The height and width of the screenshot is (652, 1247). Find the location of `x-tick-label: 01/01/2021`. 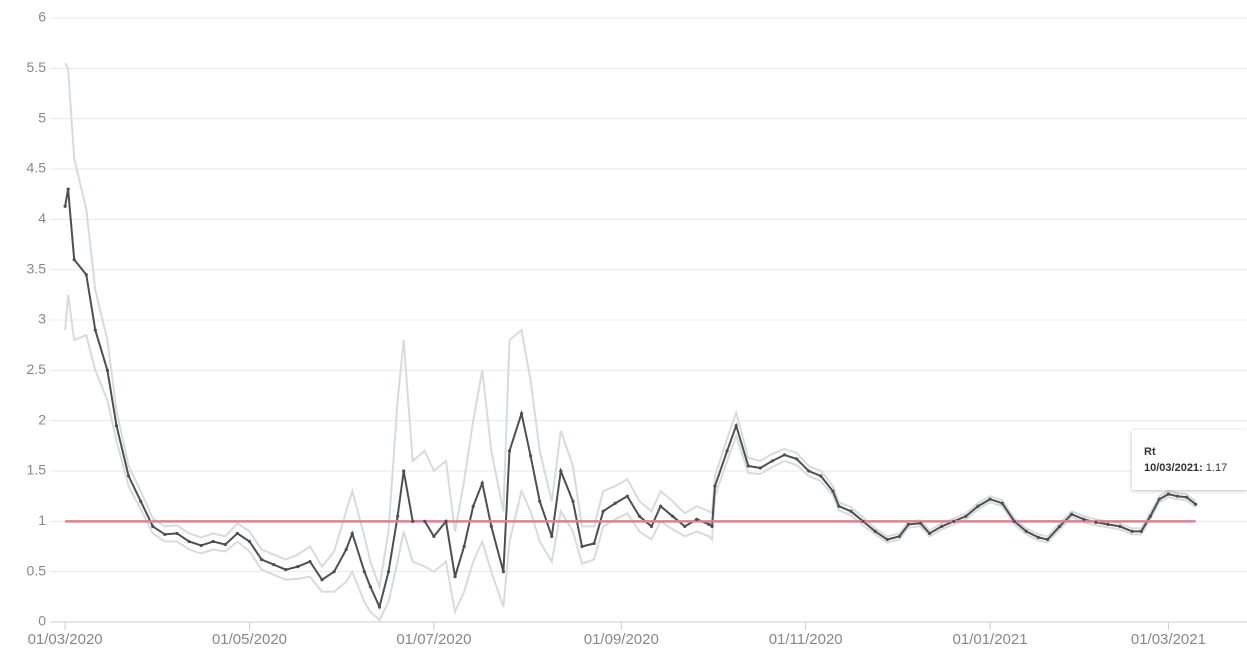

x-tick-label: 01/01/2021 is located at coordinates (990, 639).